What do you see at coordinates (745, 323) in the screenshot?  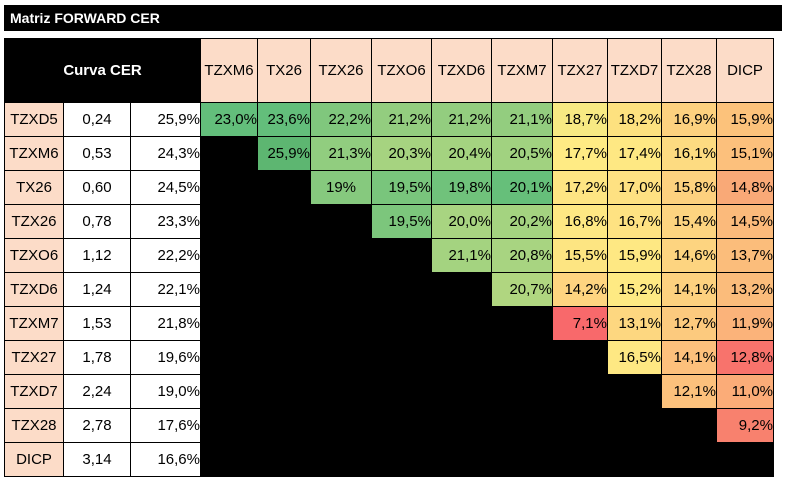 I see `forward-rate-cell: 11,9%` at bounding box center [745, 323].